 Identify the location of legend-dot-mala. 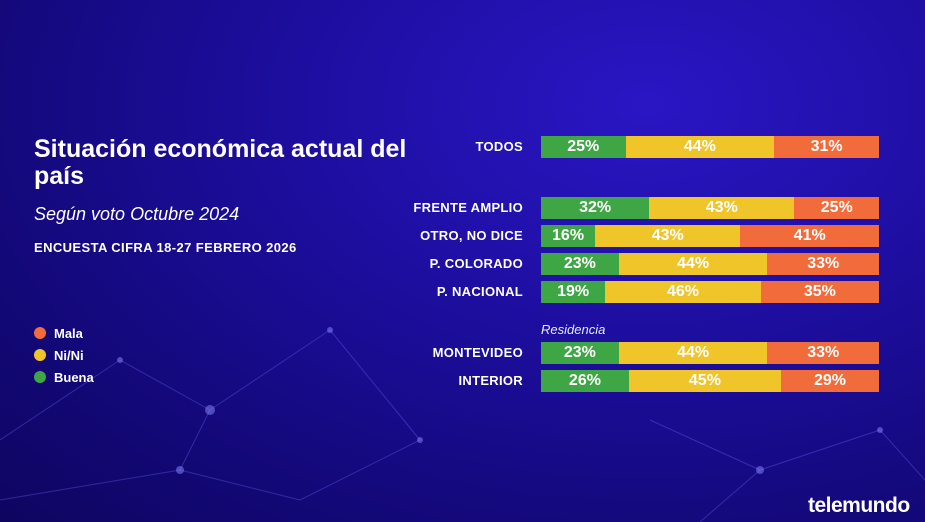
(40, 333).